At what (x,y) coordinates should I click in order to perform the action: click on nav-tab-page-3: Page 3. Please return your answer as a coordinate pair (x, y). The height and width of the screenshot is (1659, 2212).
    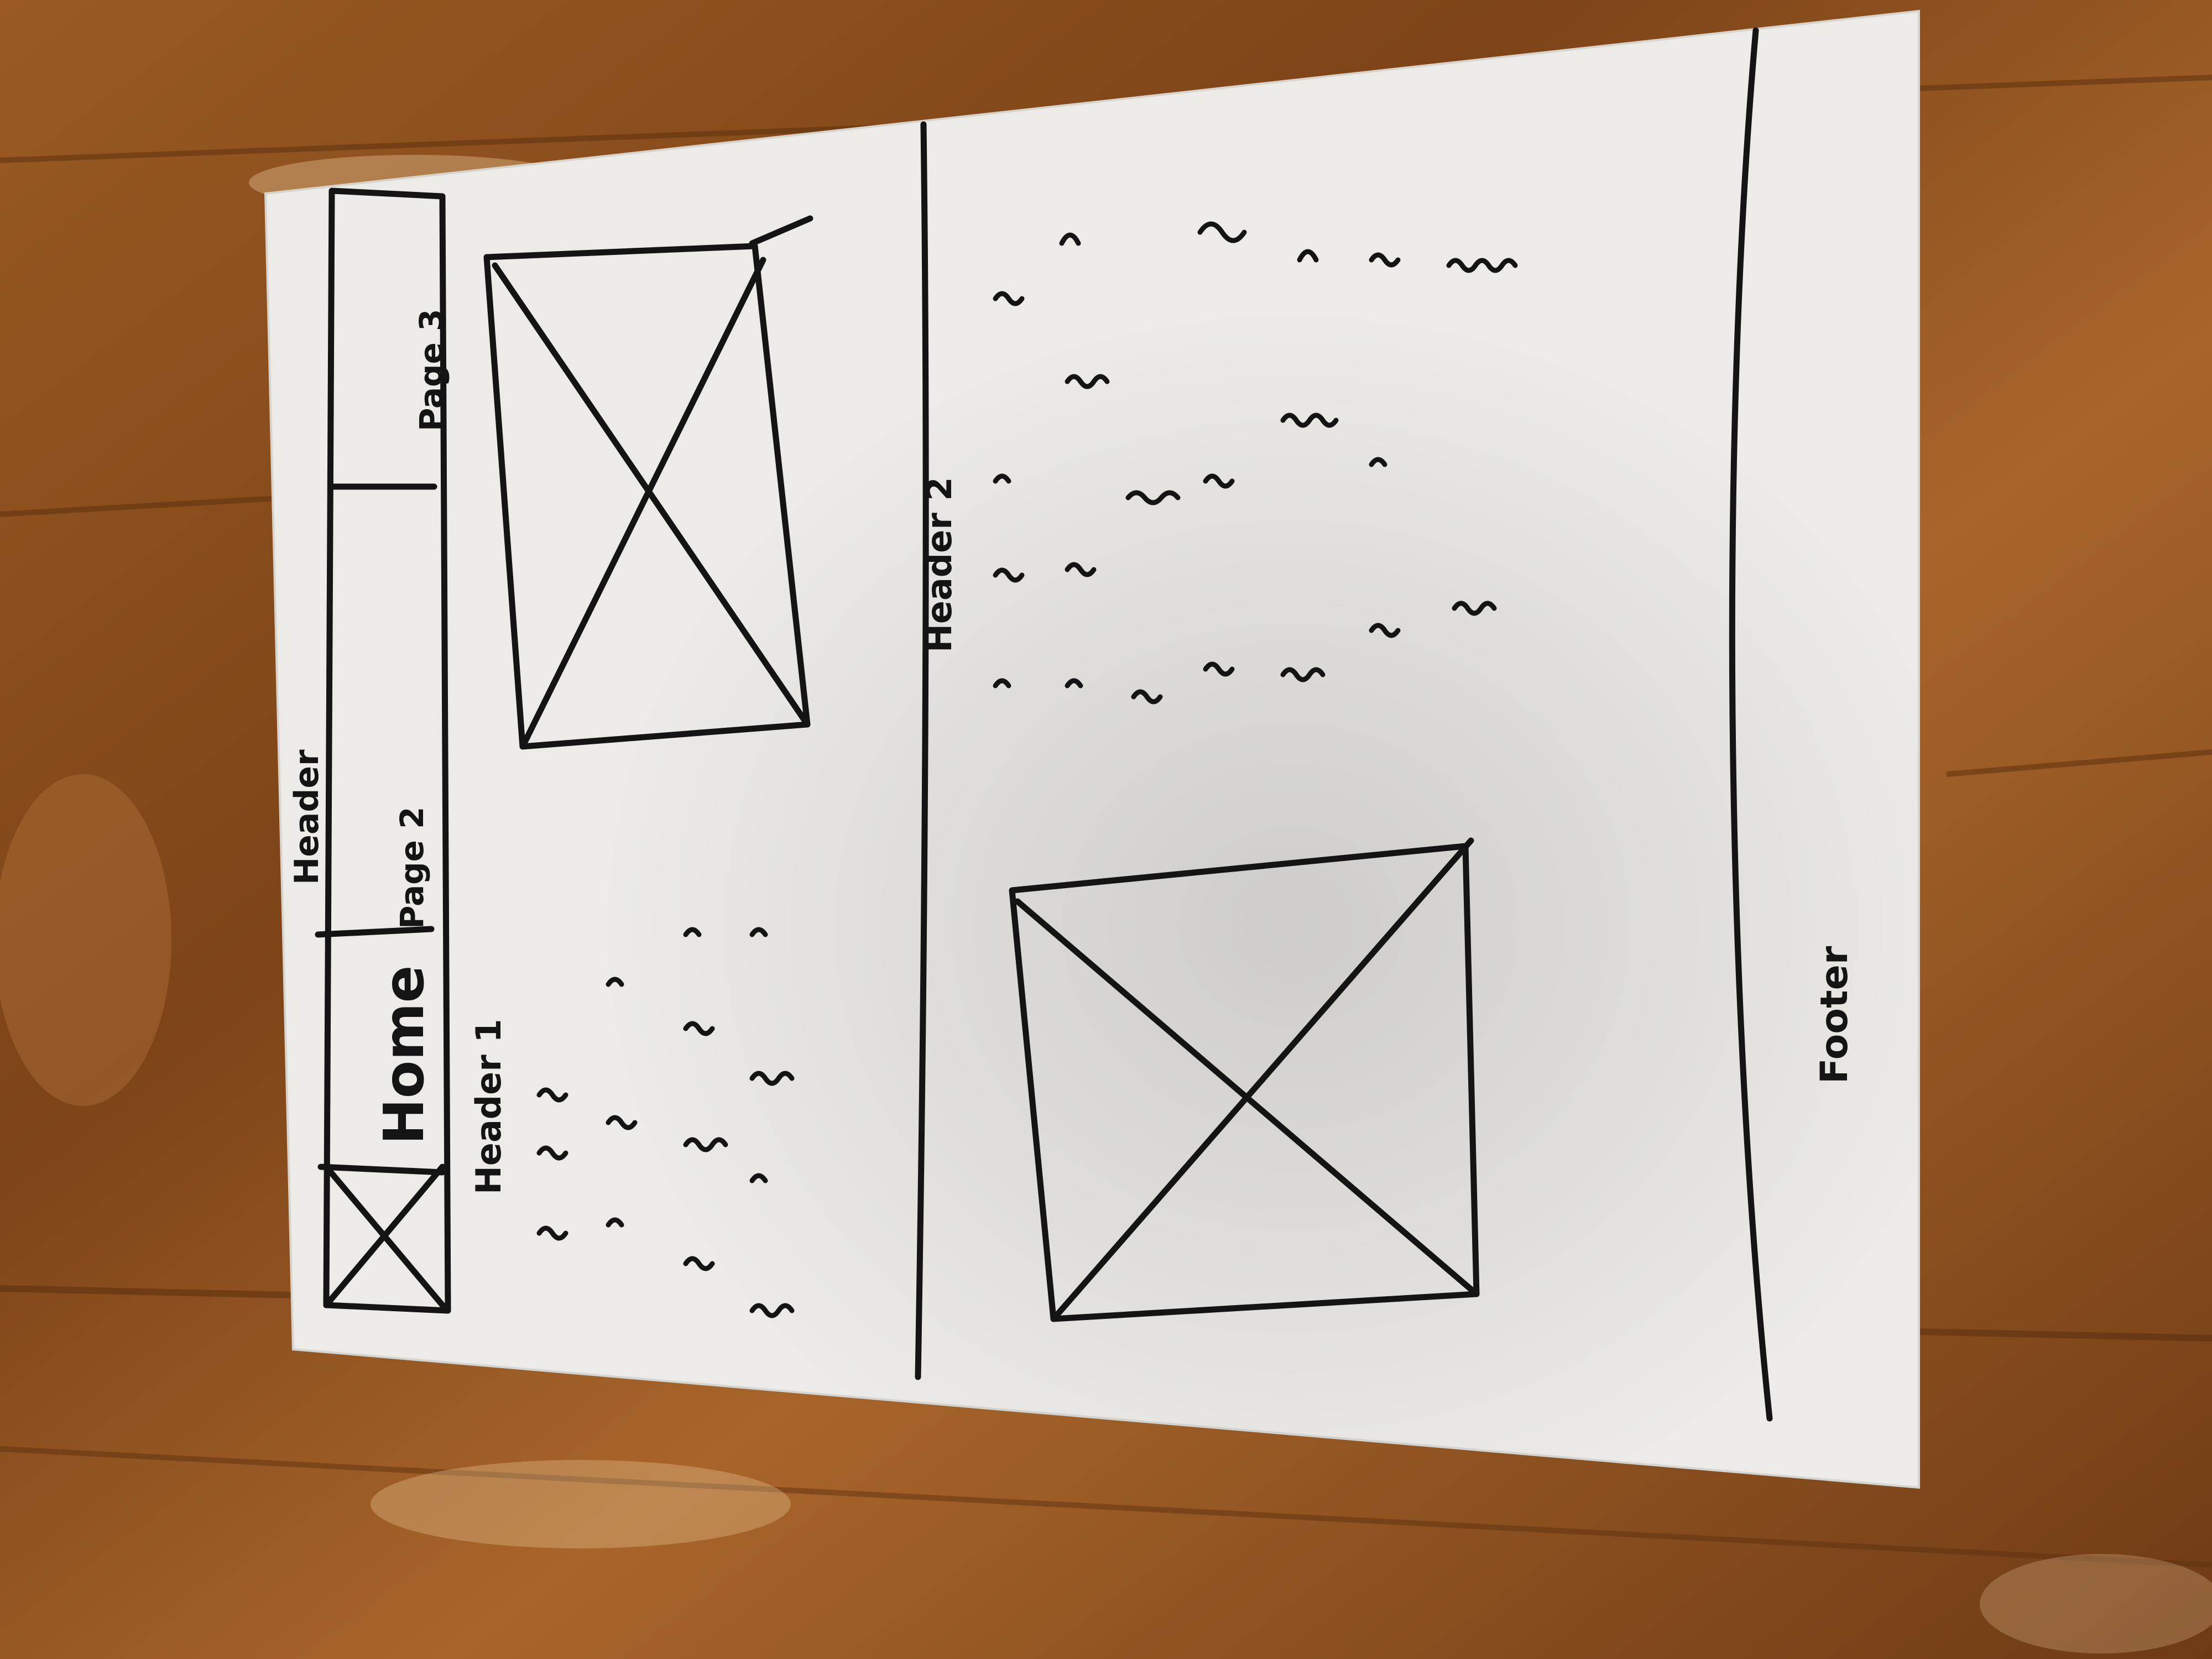
    Looking at the image, I should click on (432, 371).